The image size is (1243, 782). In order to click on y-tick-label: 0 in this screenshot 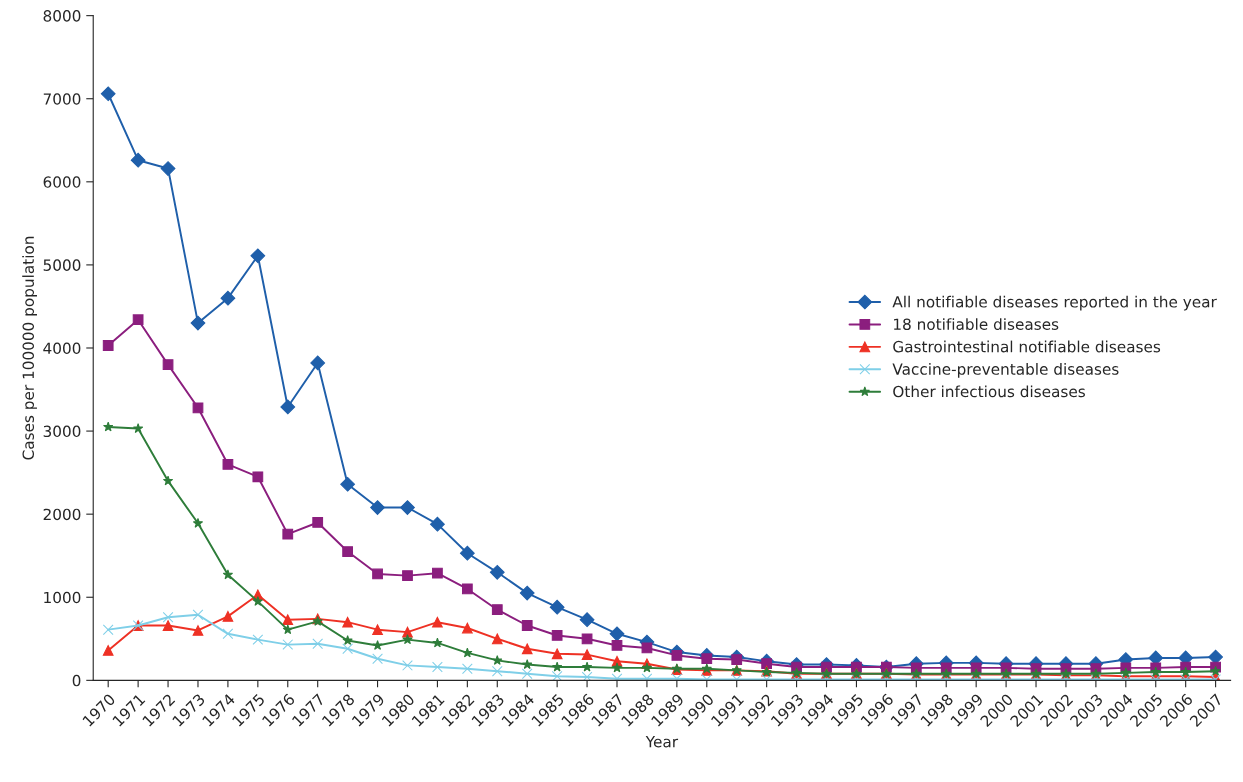, I will do `click(76, 680)`.